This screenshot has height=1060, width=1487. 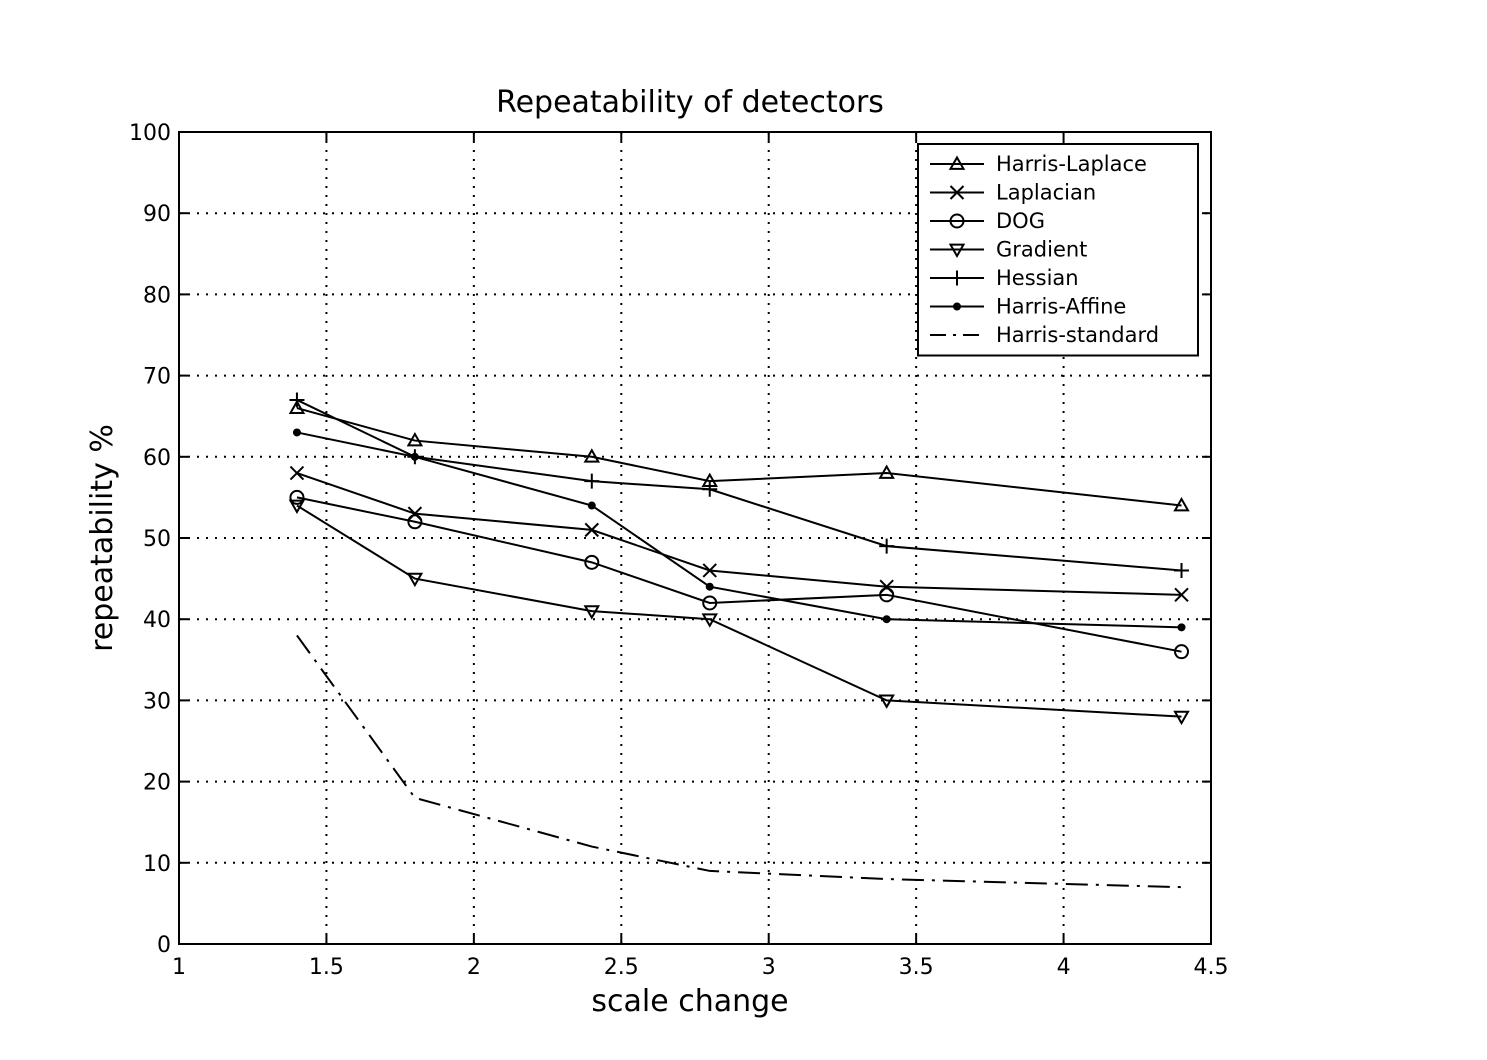 I want to click on legend-label-harris-laplace: Harris-Laplace, so click(x=1071, y=164).